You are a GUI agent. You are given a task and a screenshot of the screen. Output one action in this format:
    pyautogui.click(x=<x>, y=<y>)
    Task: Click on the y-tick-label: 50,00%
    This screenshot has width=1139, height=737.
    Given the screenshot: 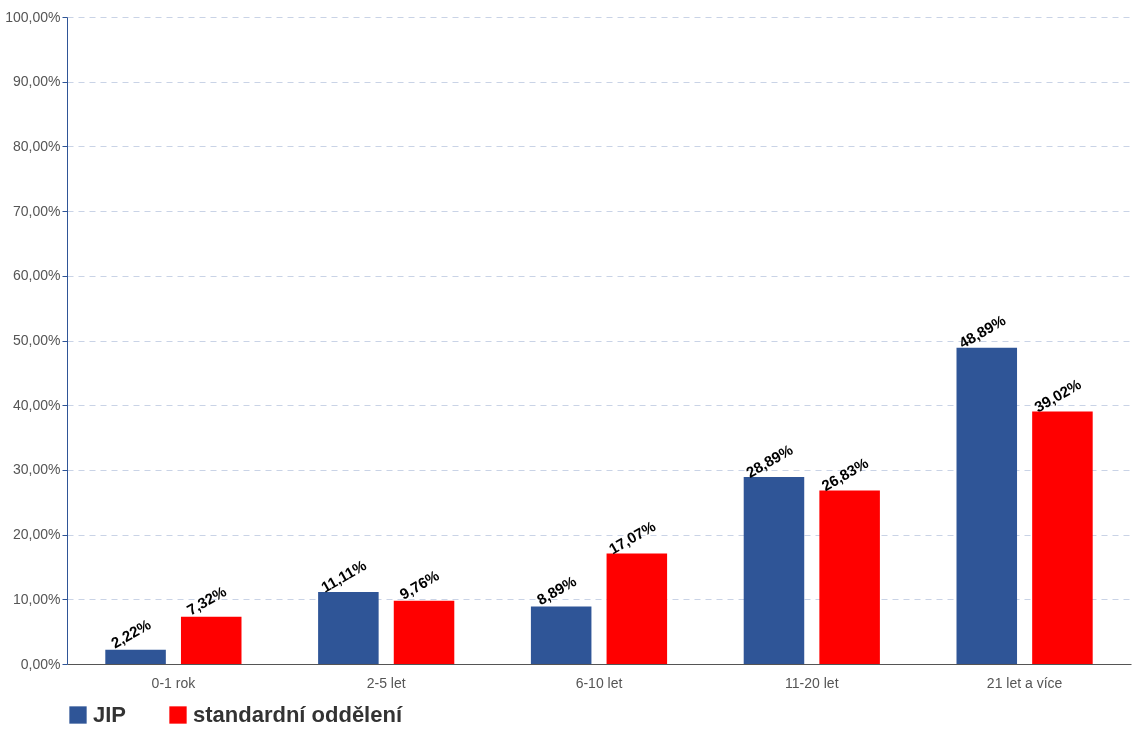 What is the action you would take?
    pyautogui.click(x=37, y=340)
    